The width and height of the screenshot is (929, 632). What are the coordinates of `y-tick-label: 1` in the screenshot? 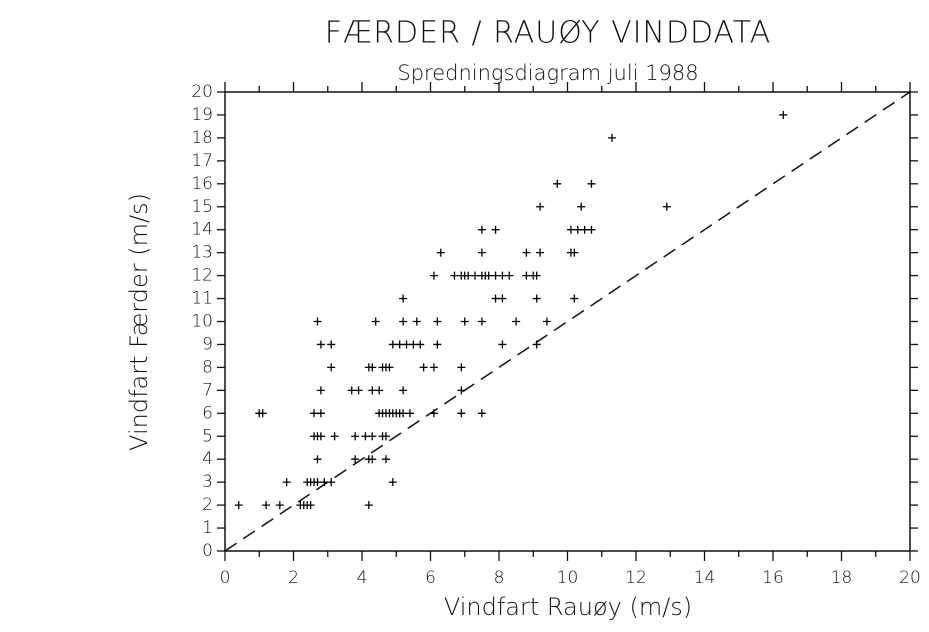 It's located at (207, 528).